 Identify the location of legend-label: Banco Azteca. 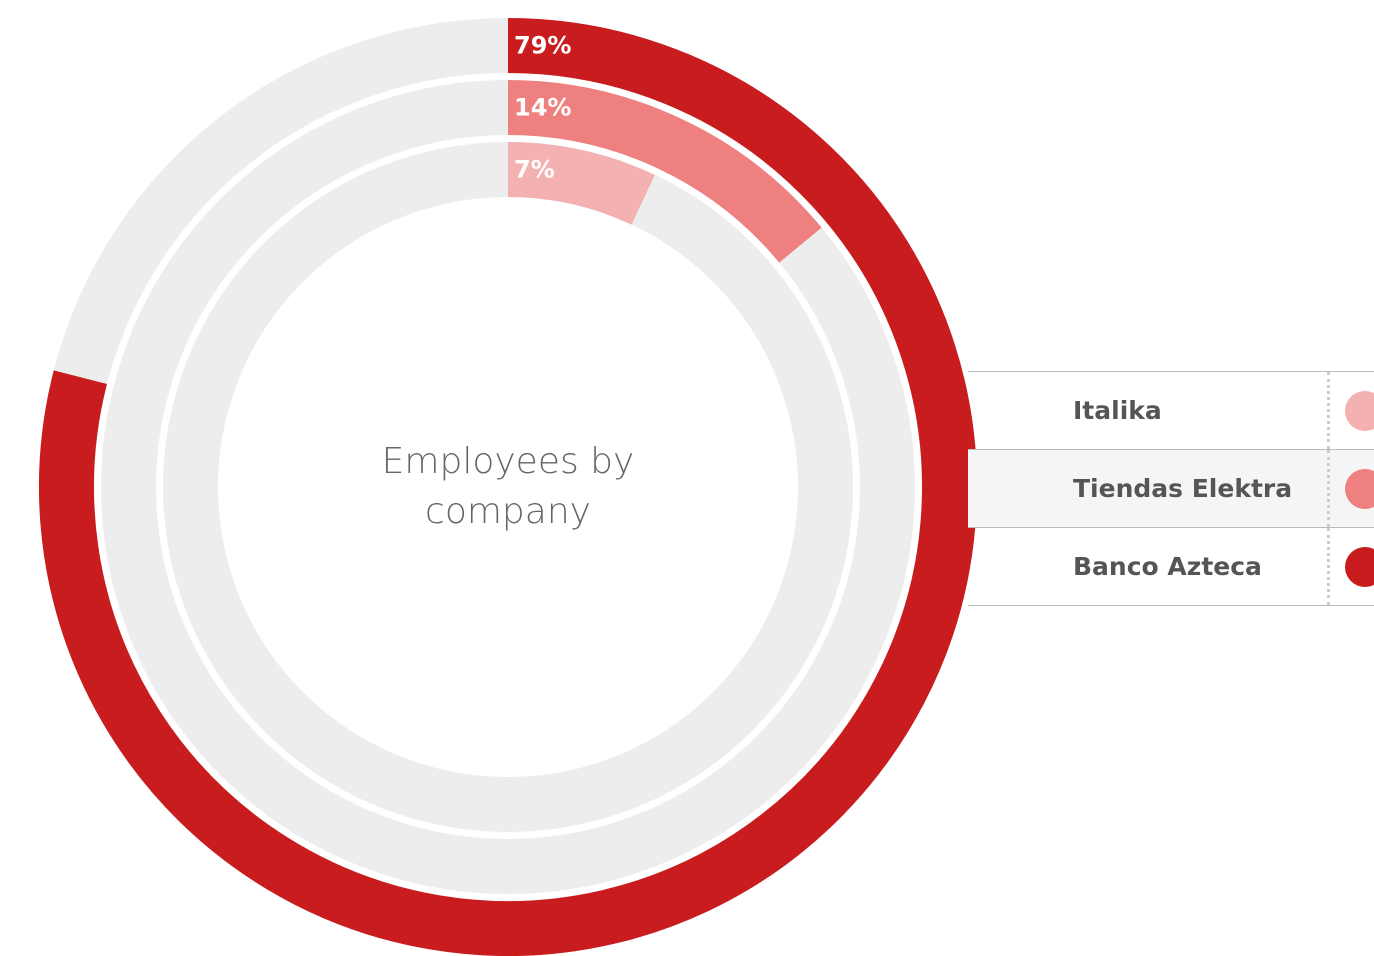
(1167, 566).